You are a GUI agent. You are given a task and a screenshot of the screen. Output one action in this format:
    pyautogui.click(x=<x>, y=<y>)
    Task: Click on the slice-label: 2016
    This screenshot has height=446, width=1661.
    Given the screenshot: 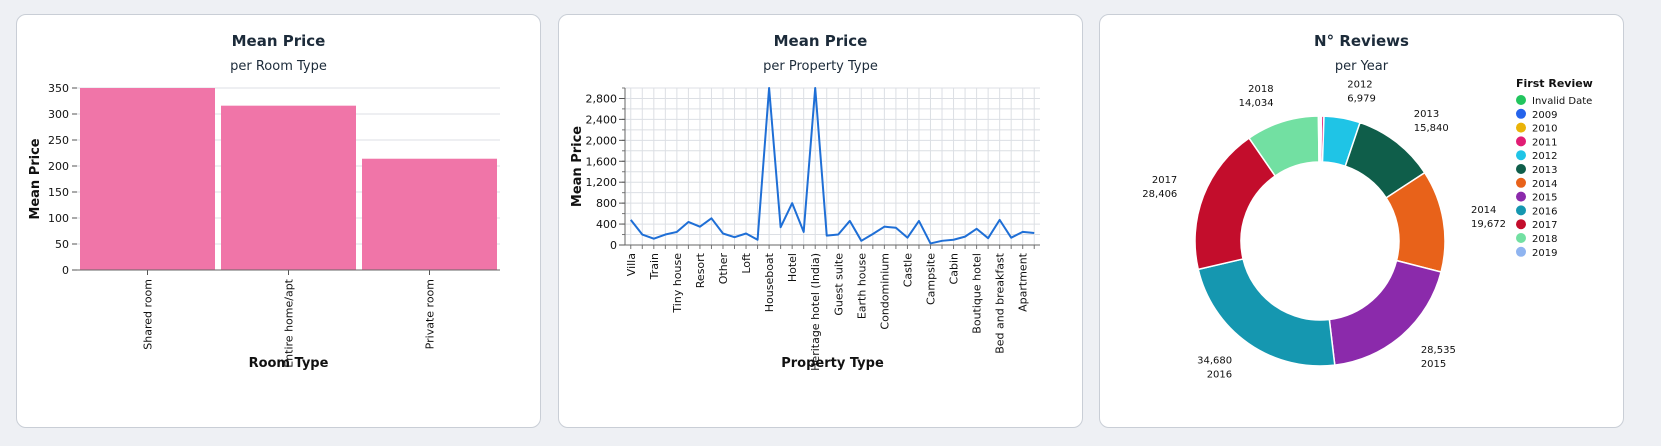 What is the action you would take?
    pyautogui.click(x=1219, y=374)
    